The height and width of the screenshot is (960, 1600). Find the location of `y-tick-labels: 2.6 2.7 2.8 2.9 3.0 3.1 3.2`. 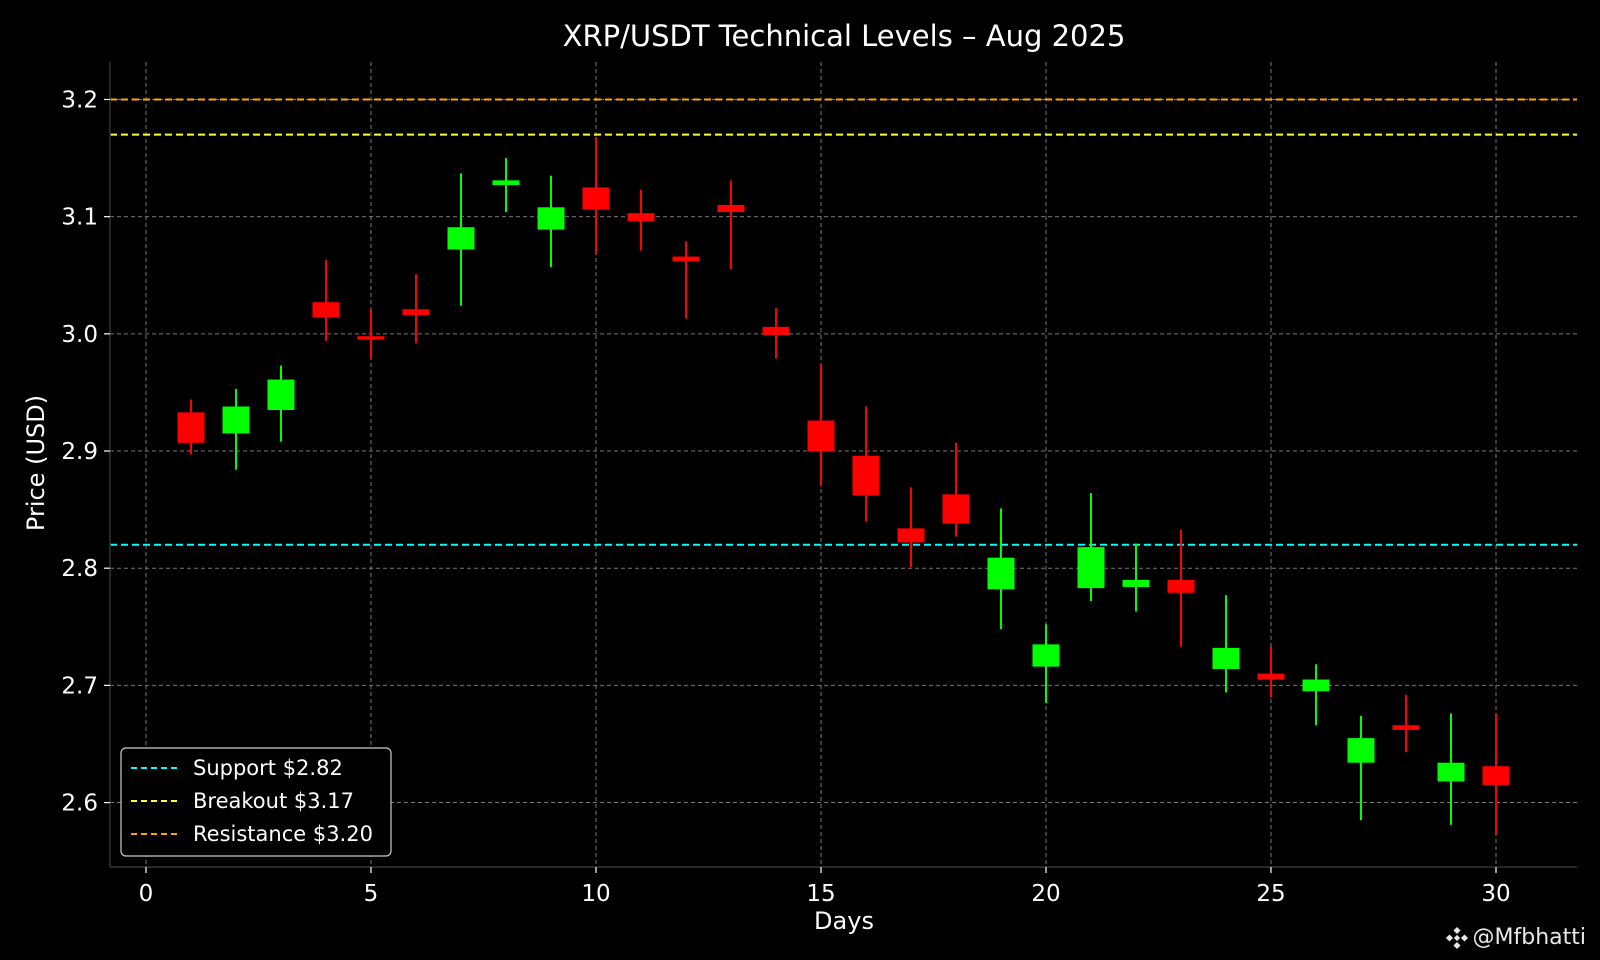

y-tick-labels: 2.6 2.7 2.8 2.9 3.0 3.1 3.2 is located at coordinates (85, 452).